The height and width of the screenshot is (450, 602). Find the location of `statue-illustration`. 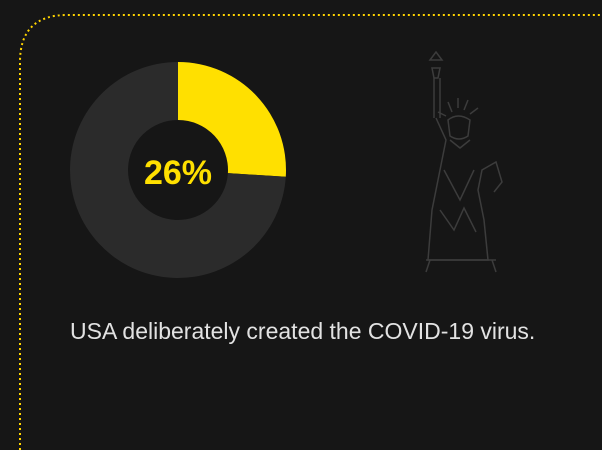

statue-illustration is located at coordinates (464, 161).